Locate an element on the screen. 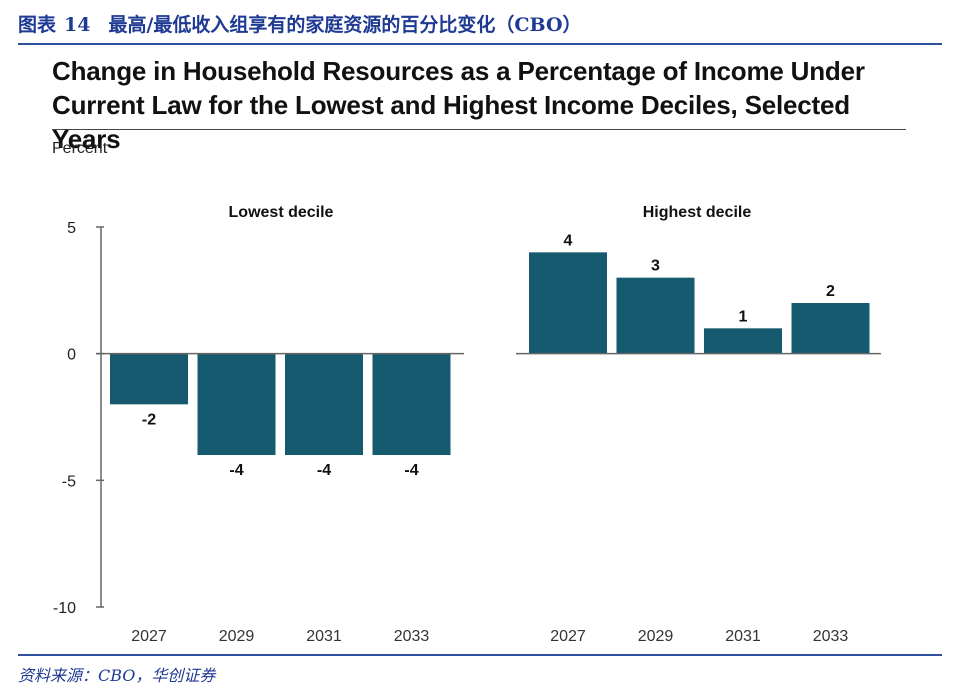  chart-title-rule is located at coordinates (479, 129).